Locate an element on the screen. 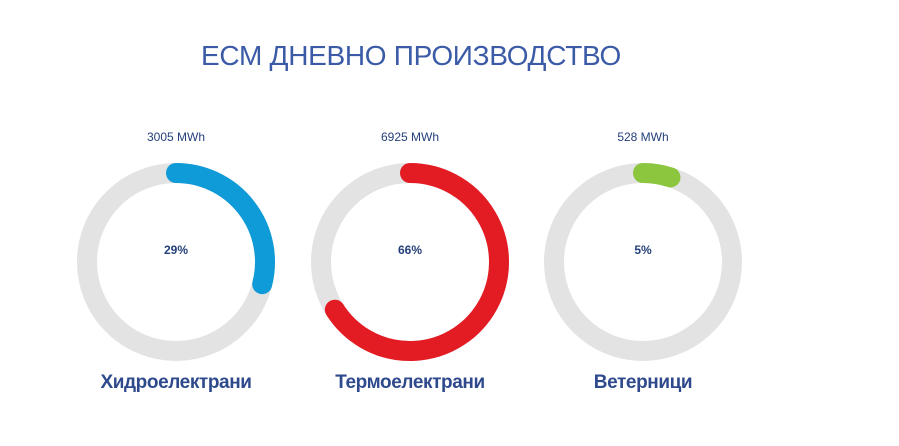  donut-thermo: 6925 MWh 66% Термоелектрани is located at coordinates (410, 265).